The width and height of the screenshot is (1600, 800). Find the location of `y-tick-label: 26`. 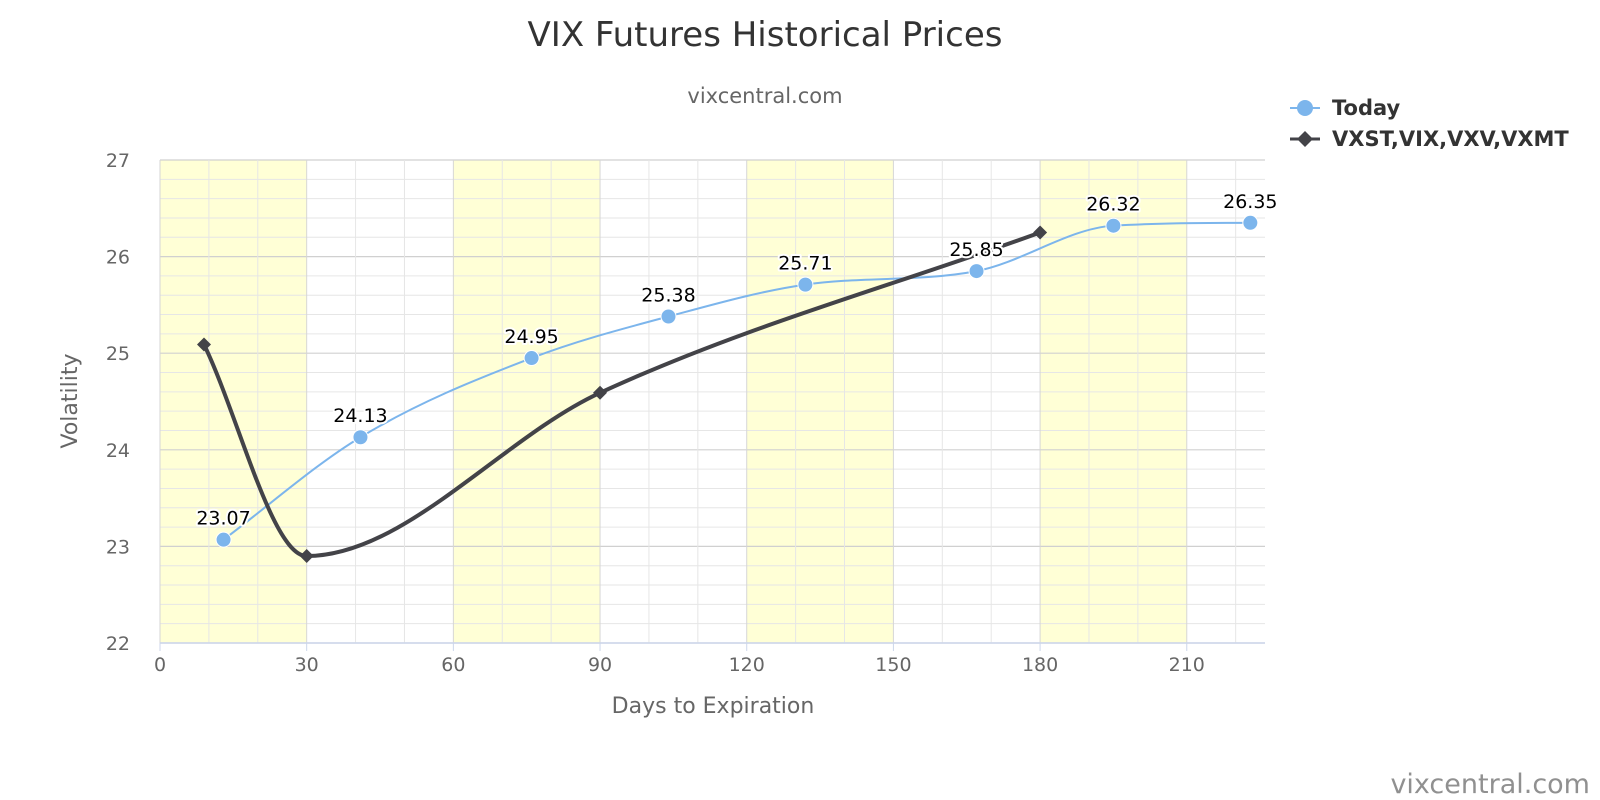

y-tick-label: 26 is located at coordinates (118, 258).